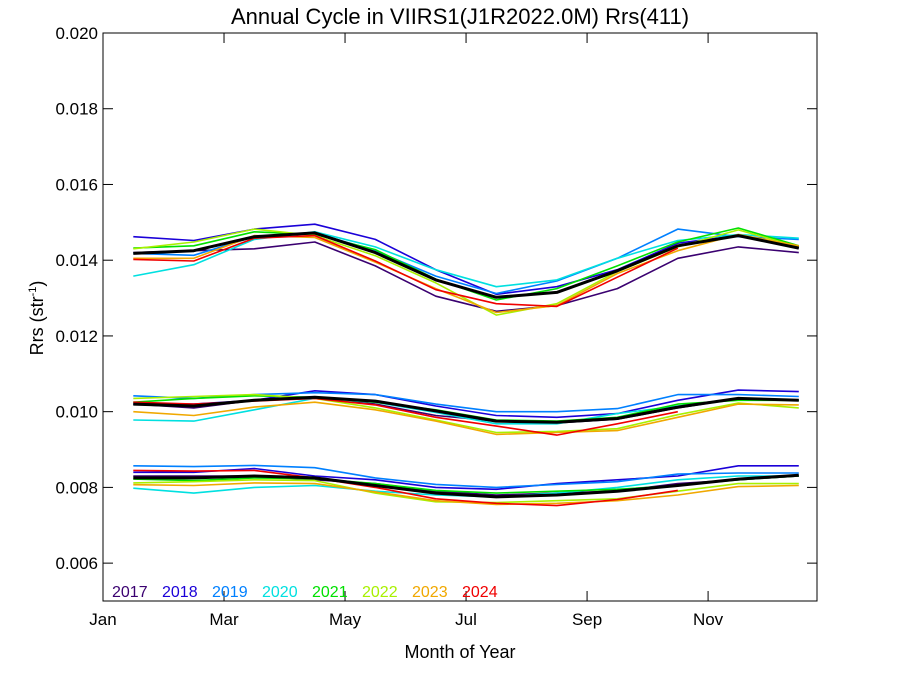  I want to click on x-tick-label: Mar, so click(224, 619).